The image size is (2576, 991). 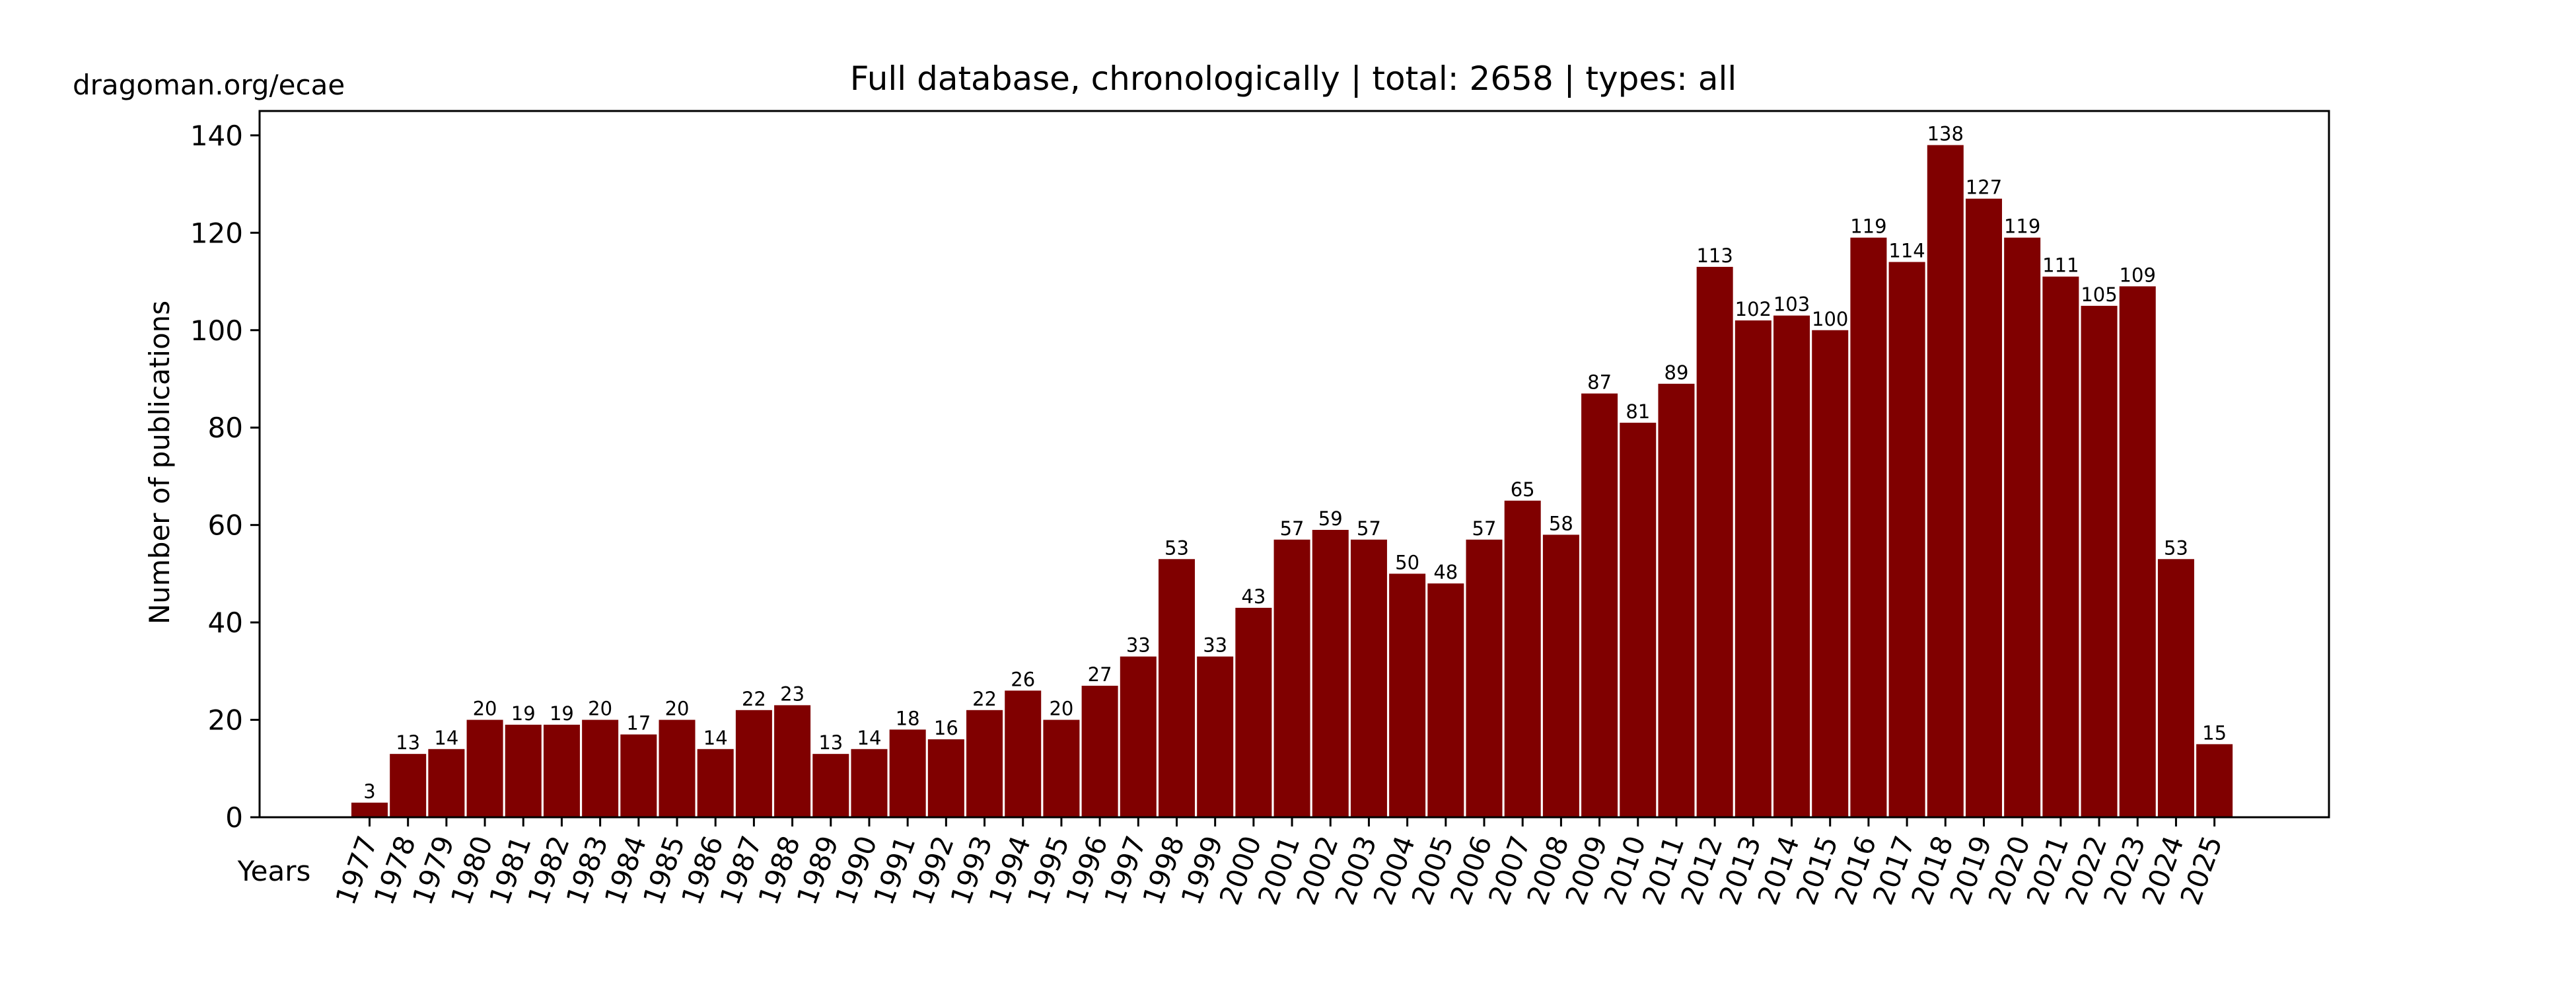 What do you see at coordinates (908, 718) in the screenshot?
I see `bar-value-label: 18` at bounding box center [908, 718].